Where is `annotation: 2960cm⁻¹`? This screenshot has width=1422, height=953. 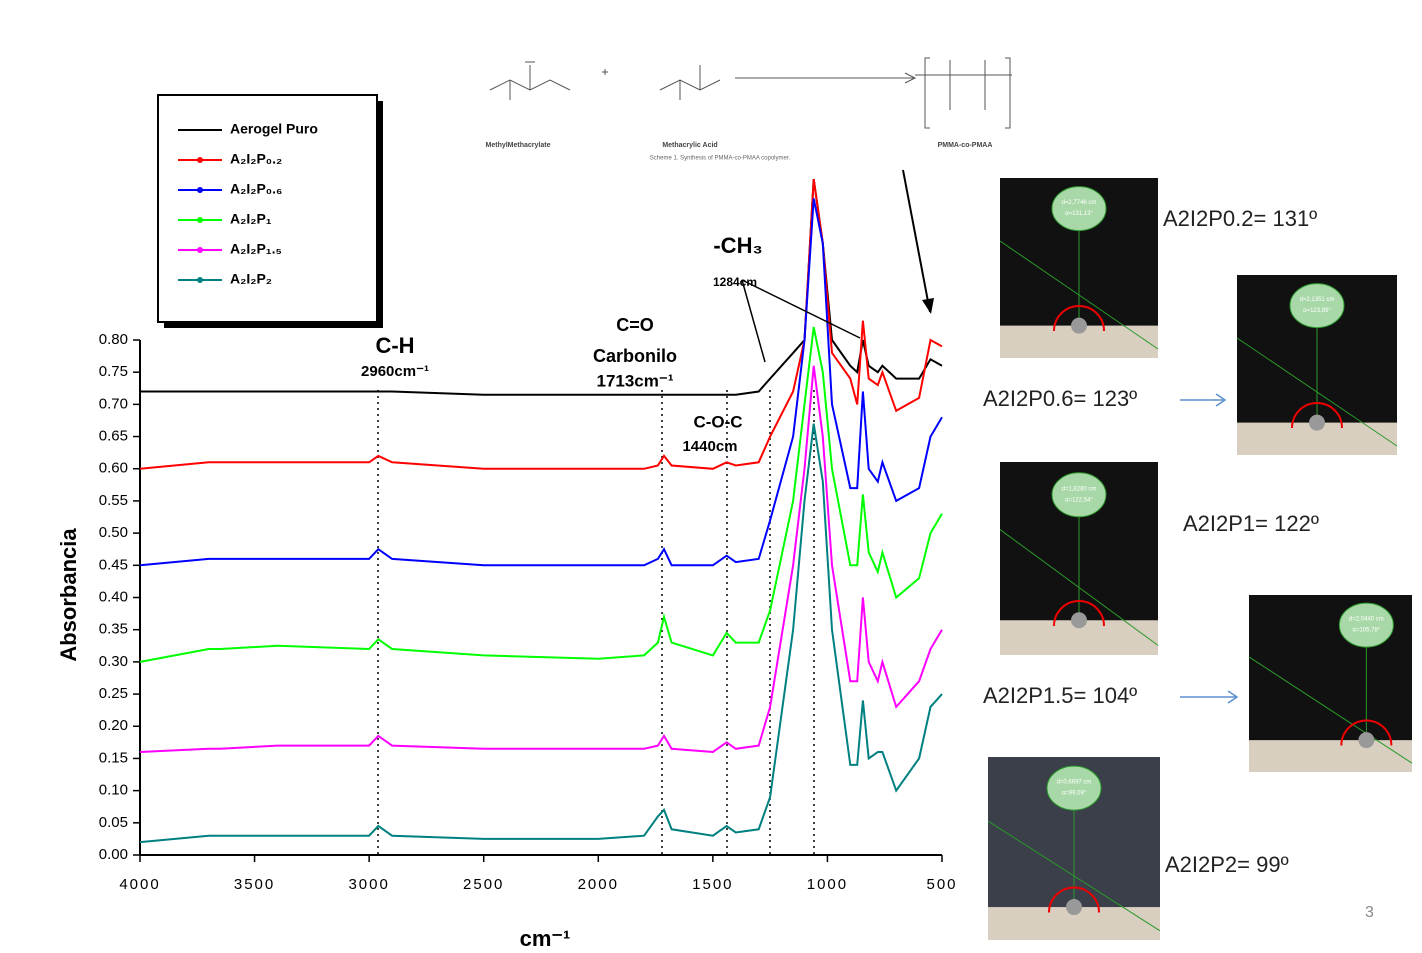
annotation: 2960cm⁻¹ is located at coordinates (395, 371).